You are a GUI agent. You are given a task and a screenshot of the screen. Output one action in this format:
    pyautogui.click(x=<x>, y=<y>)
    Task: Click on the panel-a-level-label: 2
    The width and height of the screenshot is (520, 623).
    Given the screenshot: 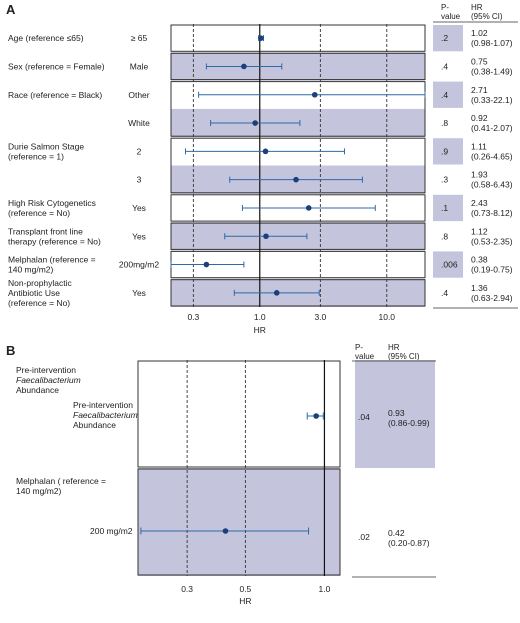 What is the action you would take?
    pyautogui.click(x=139, y=151)
    